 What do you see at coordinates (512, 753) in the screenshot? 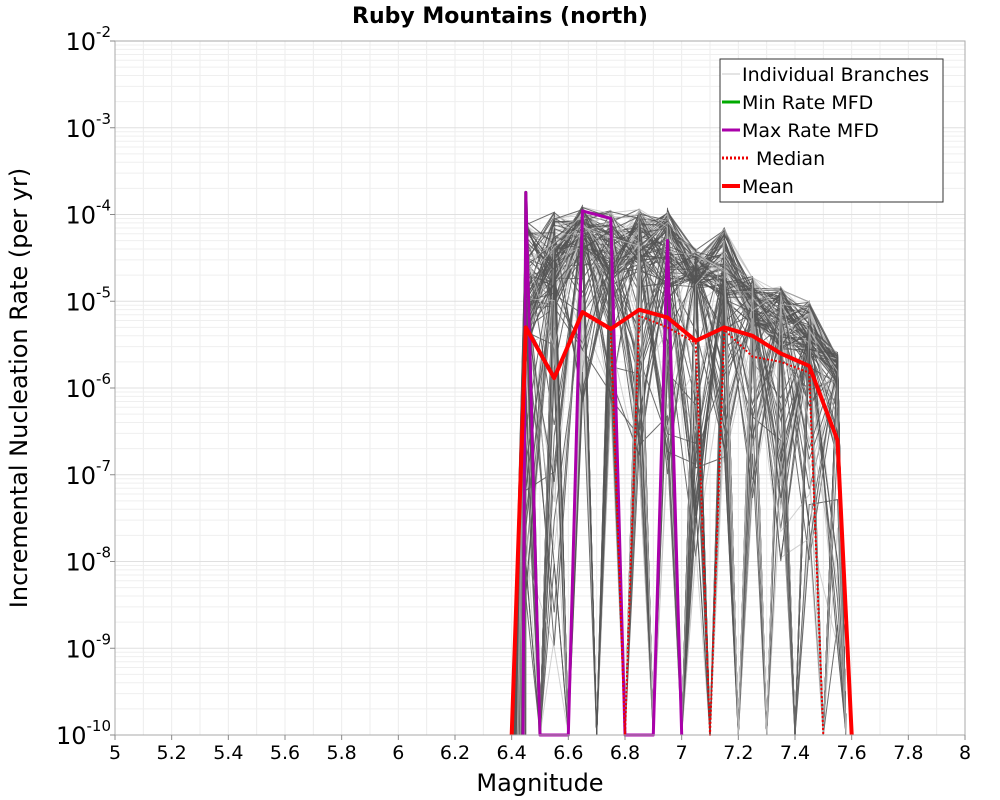
I see `x-tick-label: 6.4` at bounding box center [512, 753].